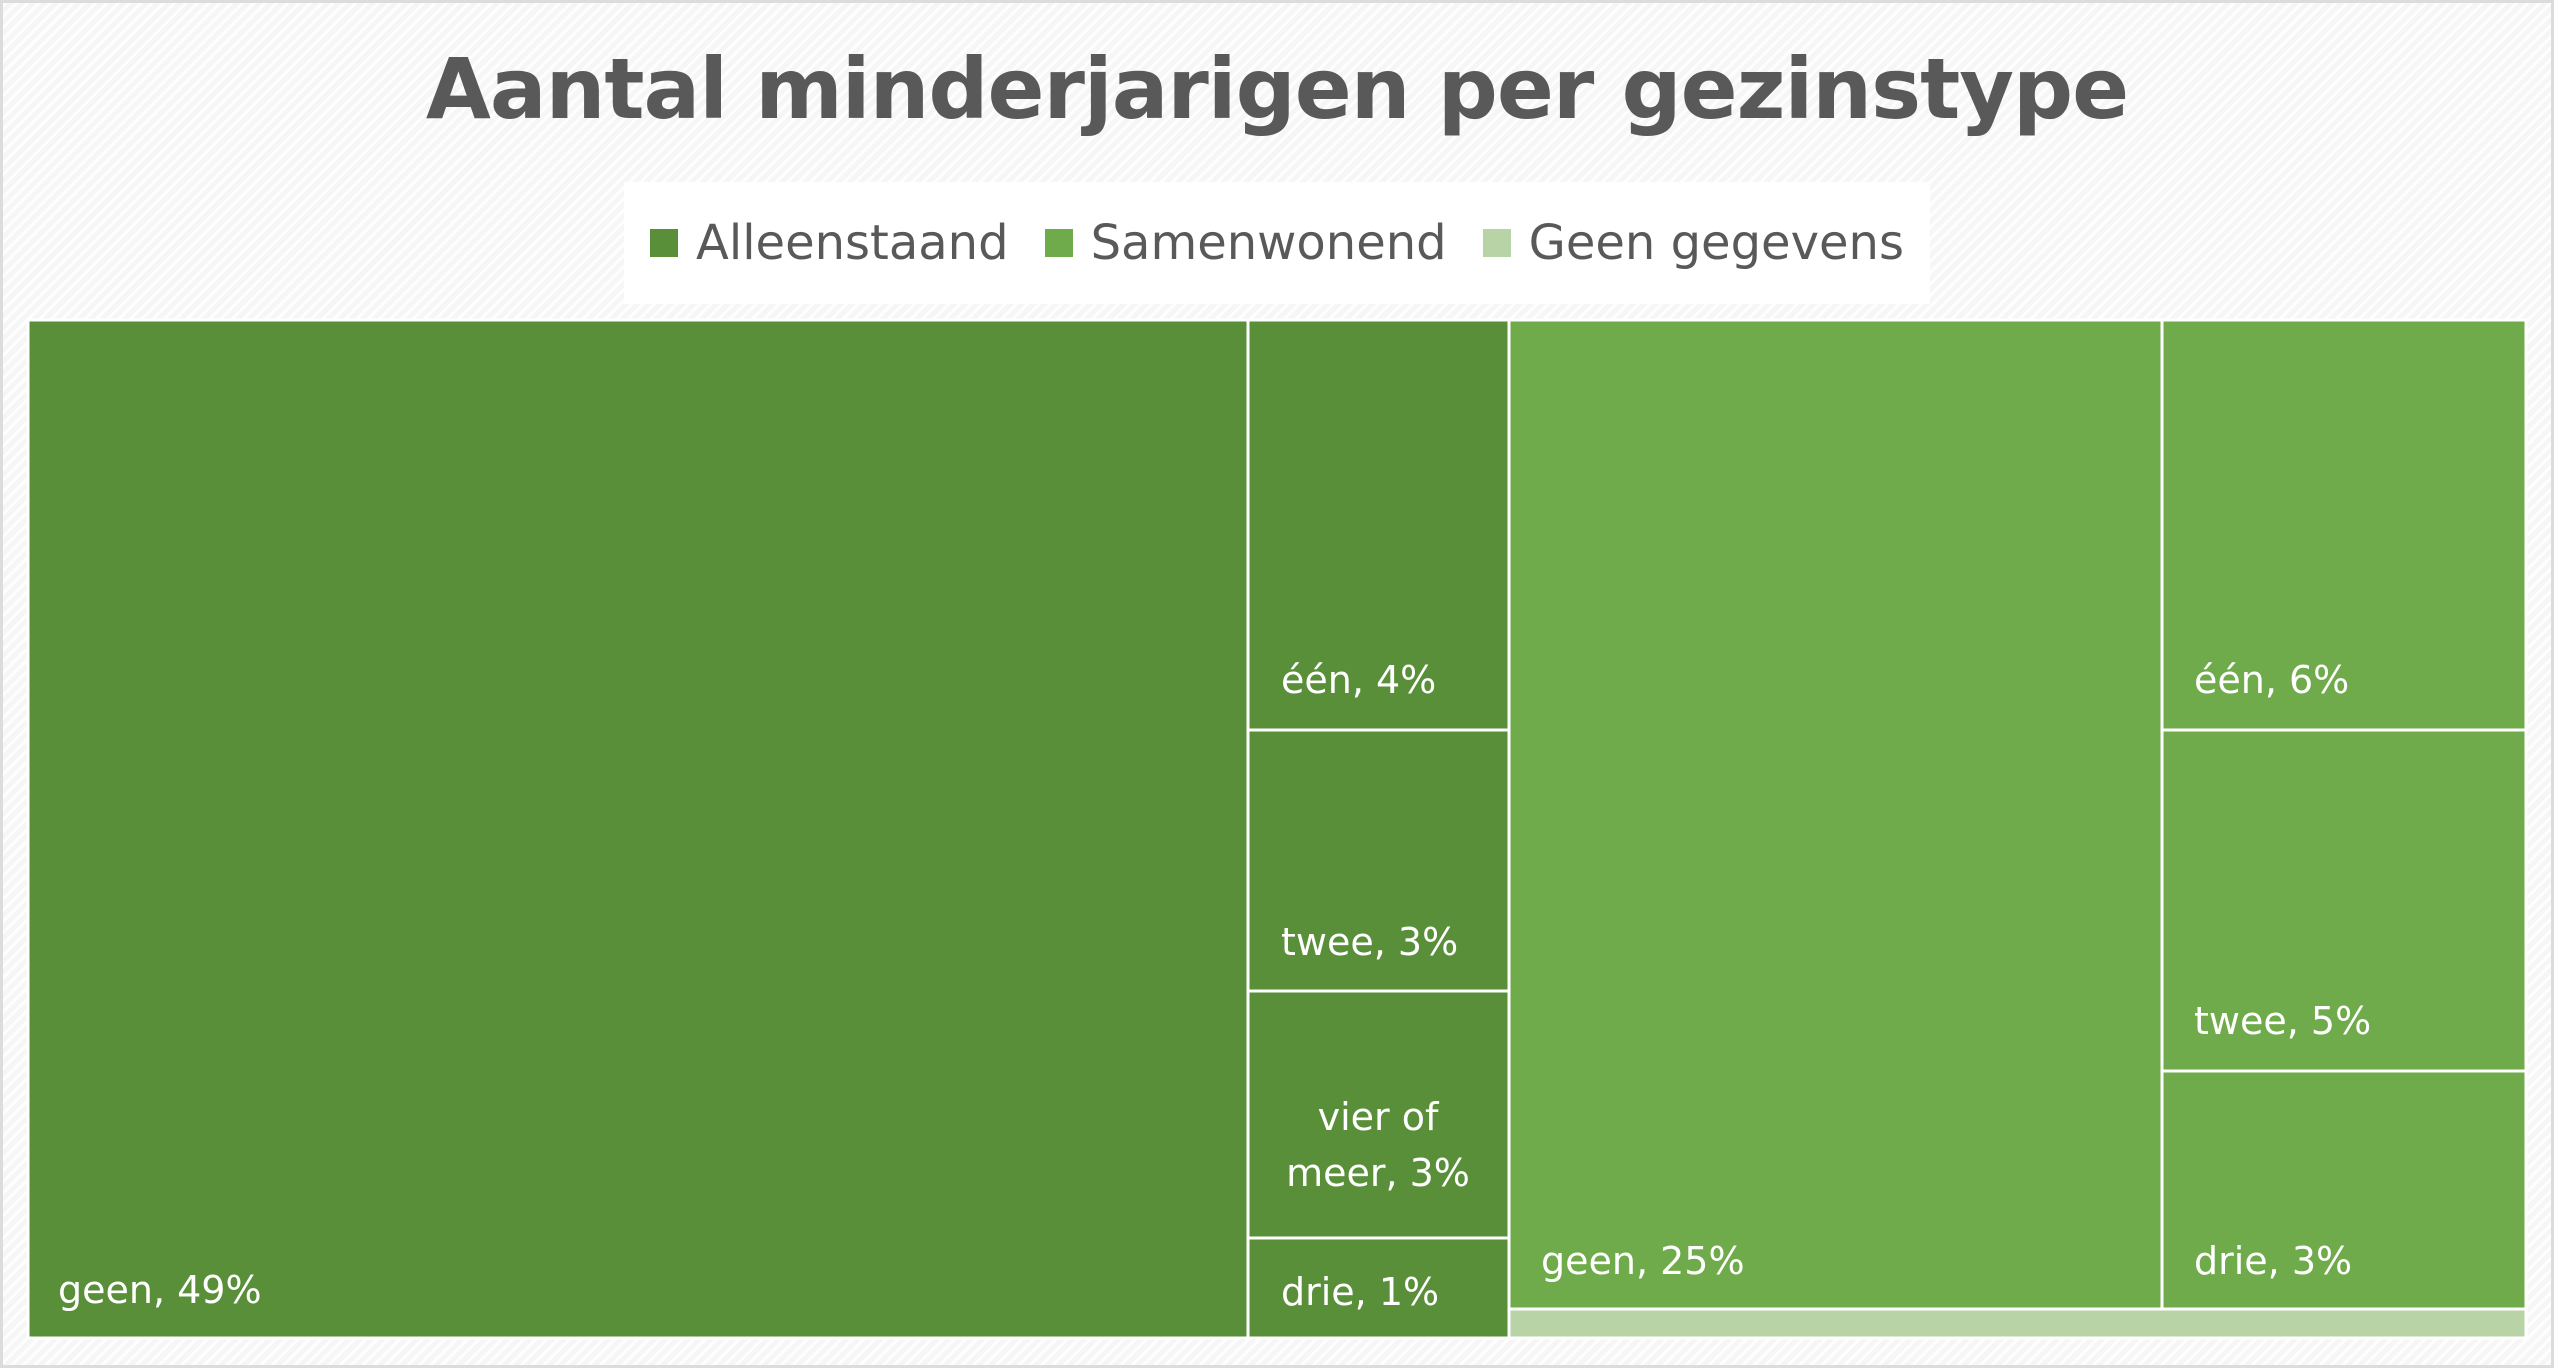 The width and height of the screenshot is (2554, 1368). Describe the element at coordinates (1716, 243) in the screenshot. I see `legend-label-geen-gegevens: Geen gegevens` at that location.